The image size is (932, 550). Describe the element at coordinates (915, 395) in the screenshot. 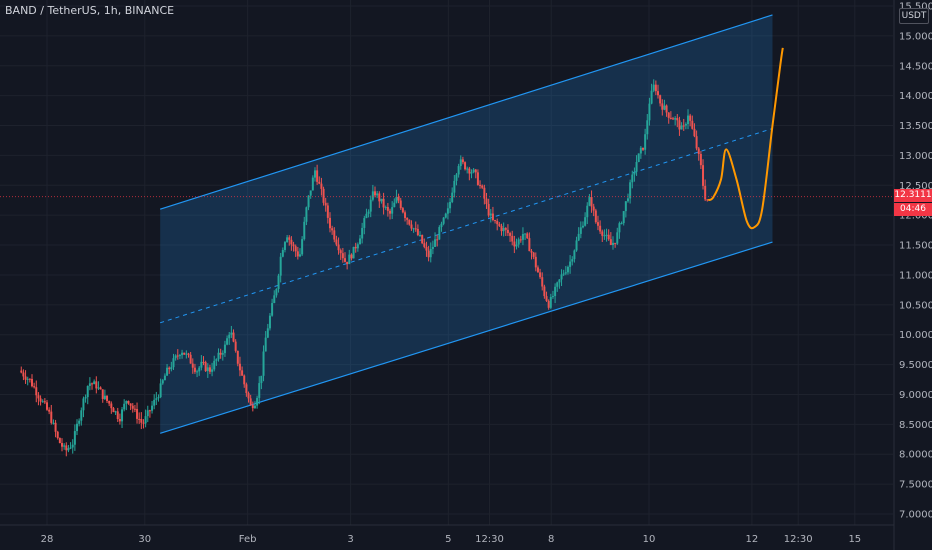

I see `price-tick-label: 9.0000` at that location.